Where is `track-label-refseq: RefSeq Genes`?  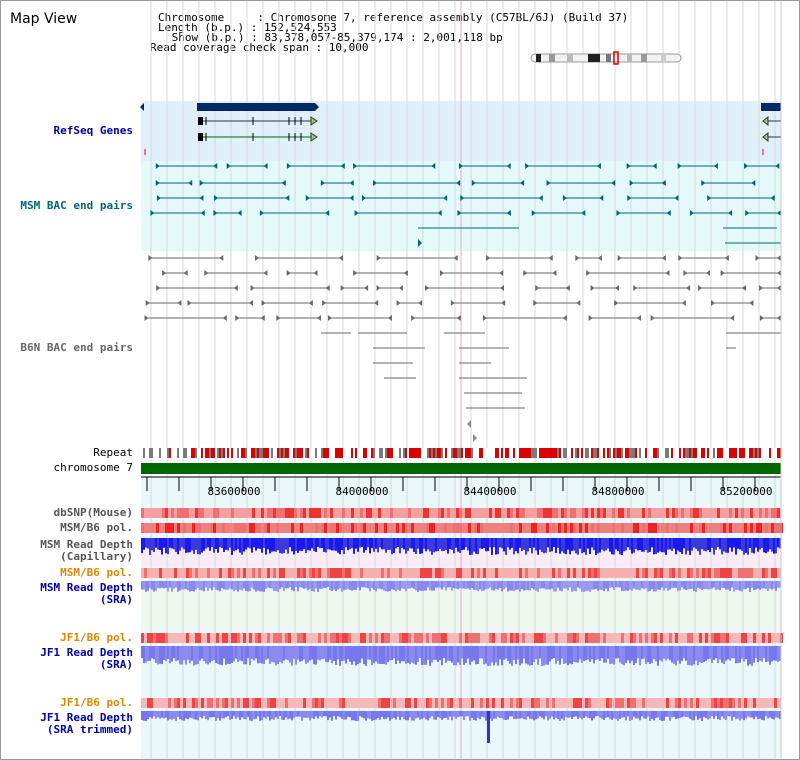
track-label-refseq: RefSeq Genes is located at coordinates (93, 130).